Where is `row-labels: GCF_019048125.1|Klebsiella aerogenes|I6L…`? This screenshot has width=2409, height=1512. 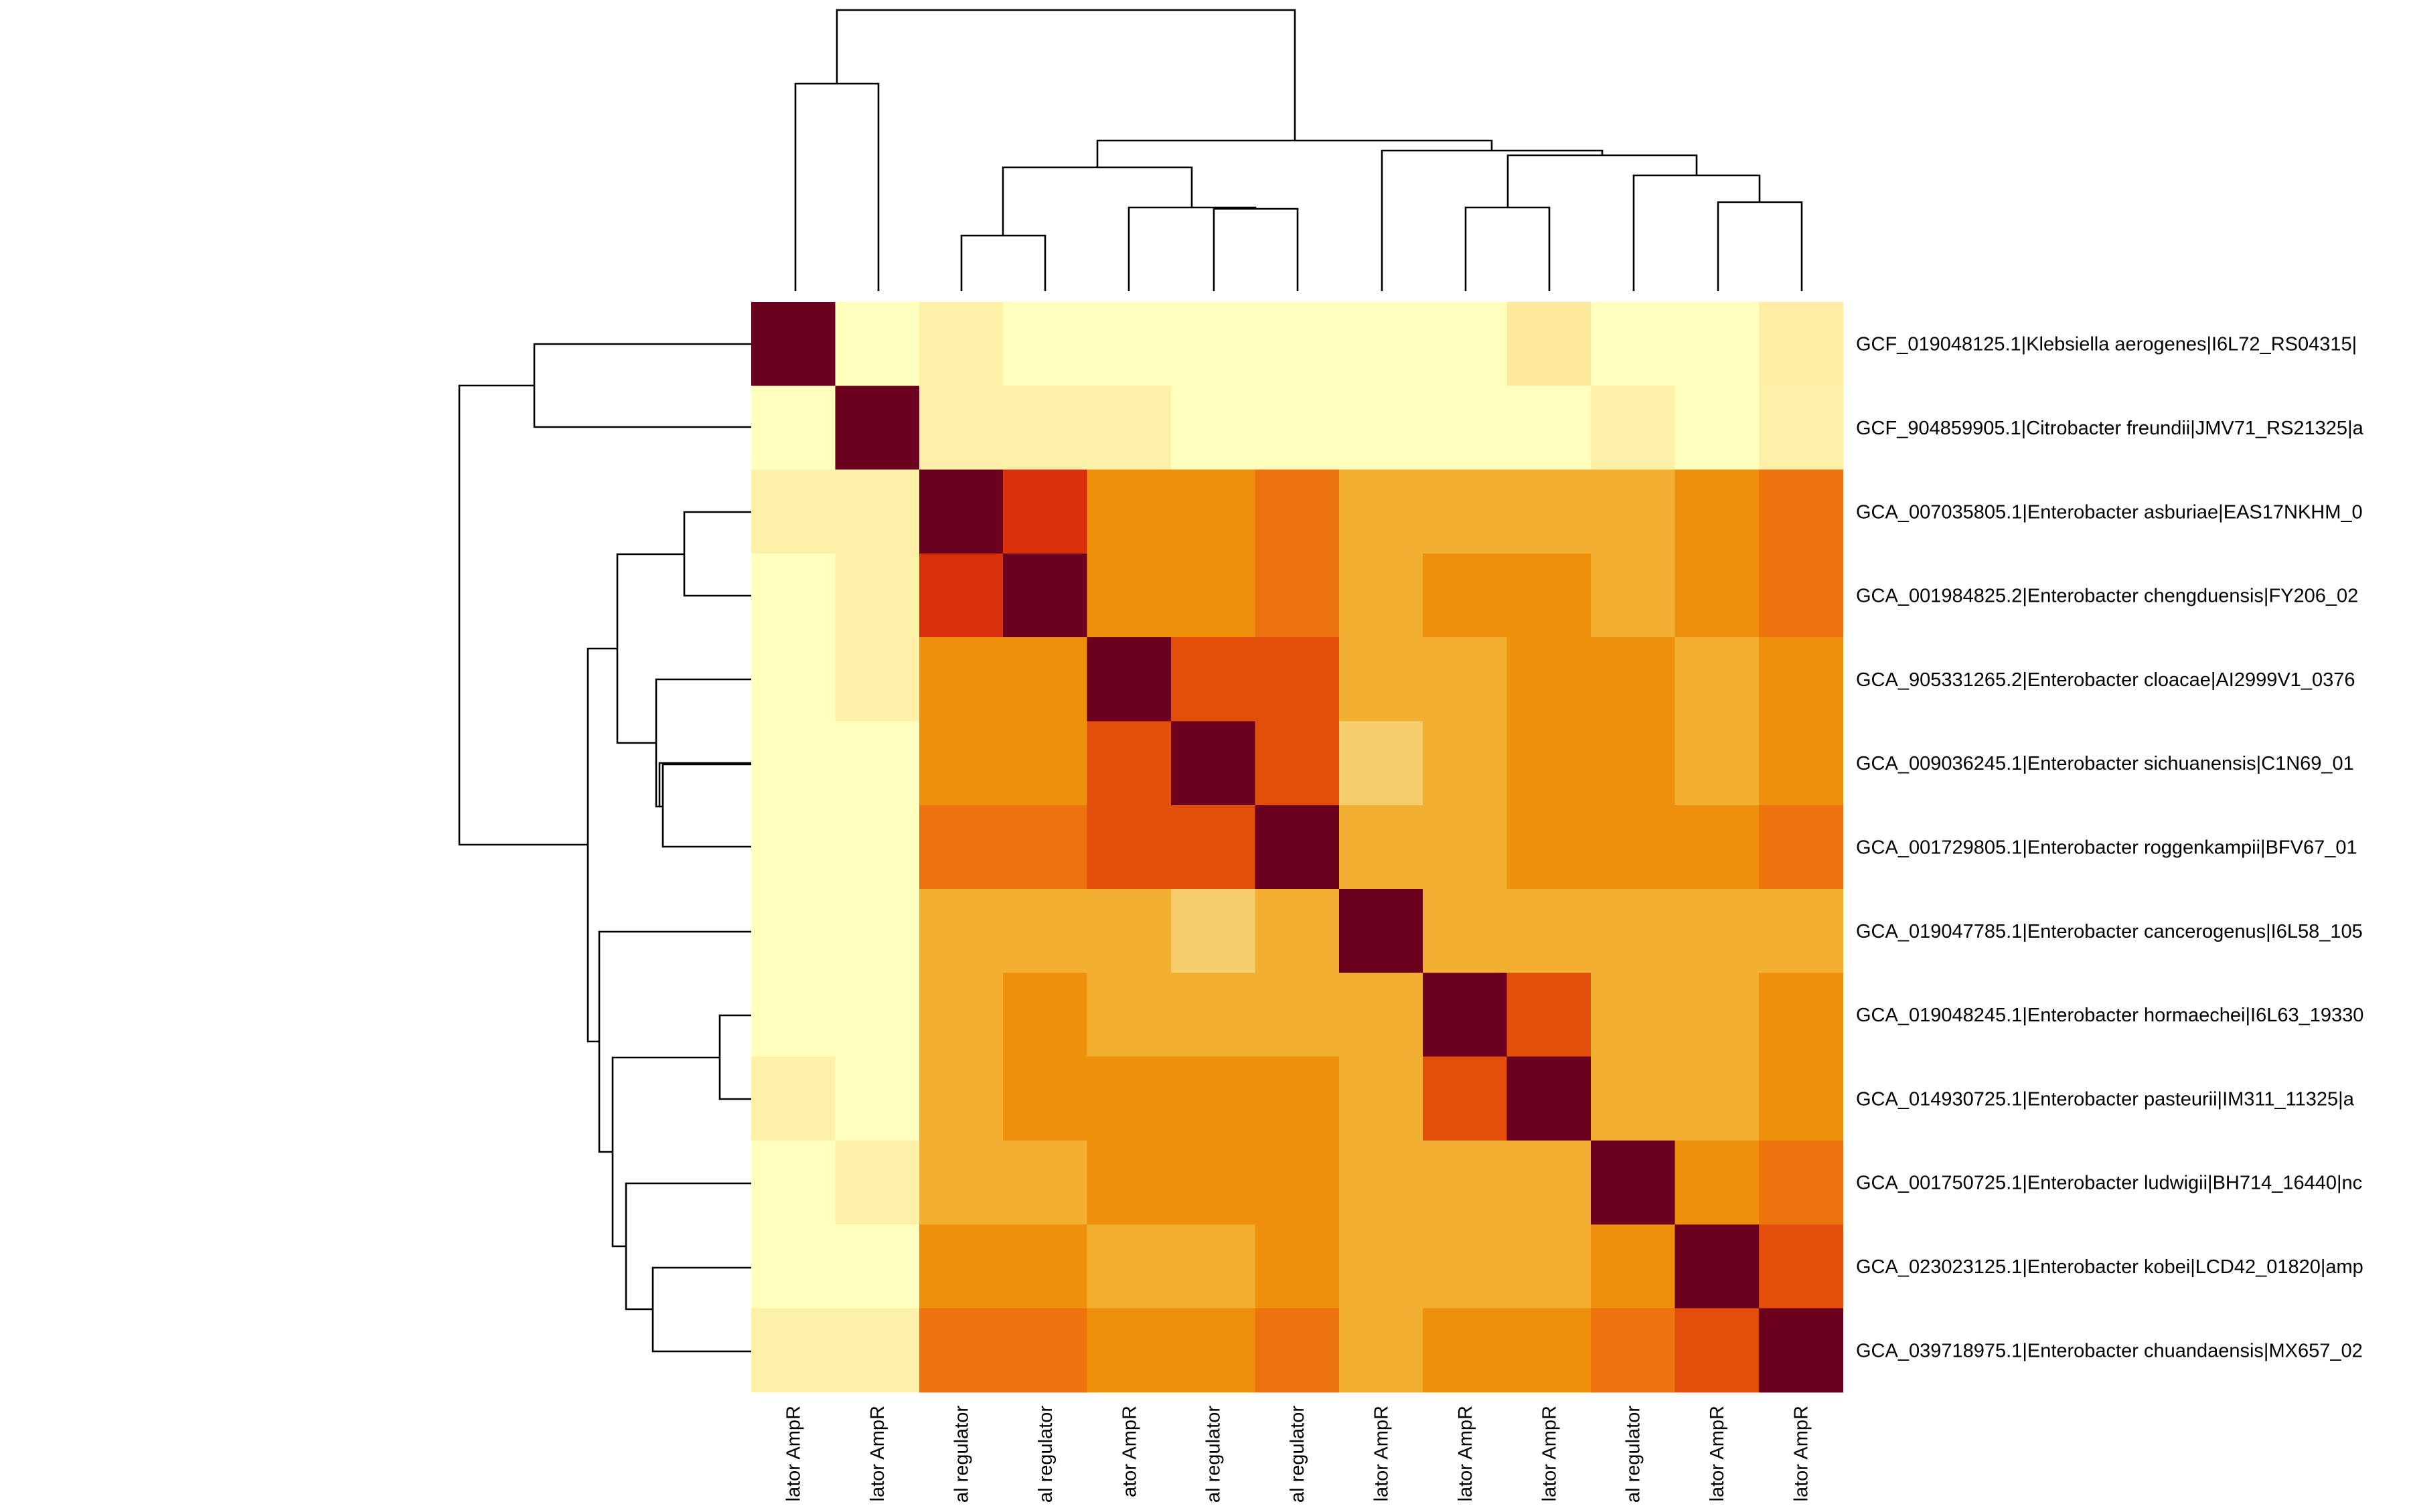
row-labels: GCF_019048125.1|Klebsiella aerogenes|I6L… is located at coordinates (2110, 848).